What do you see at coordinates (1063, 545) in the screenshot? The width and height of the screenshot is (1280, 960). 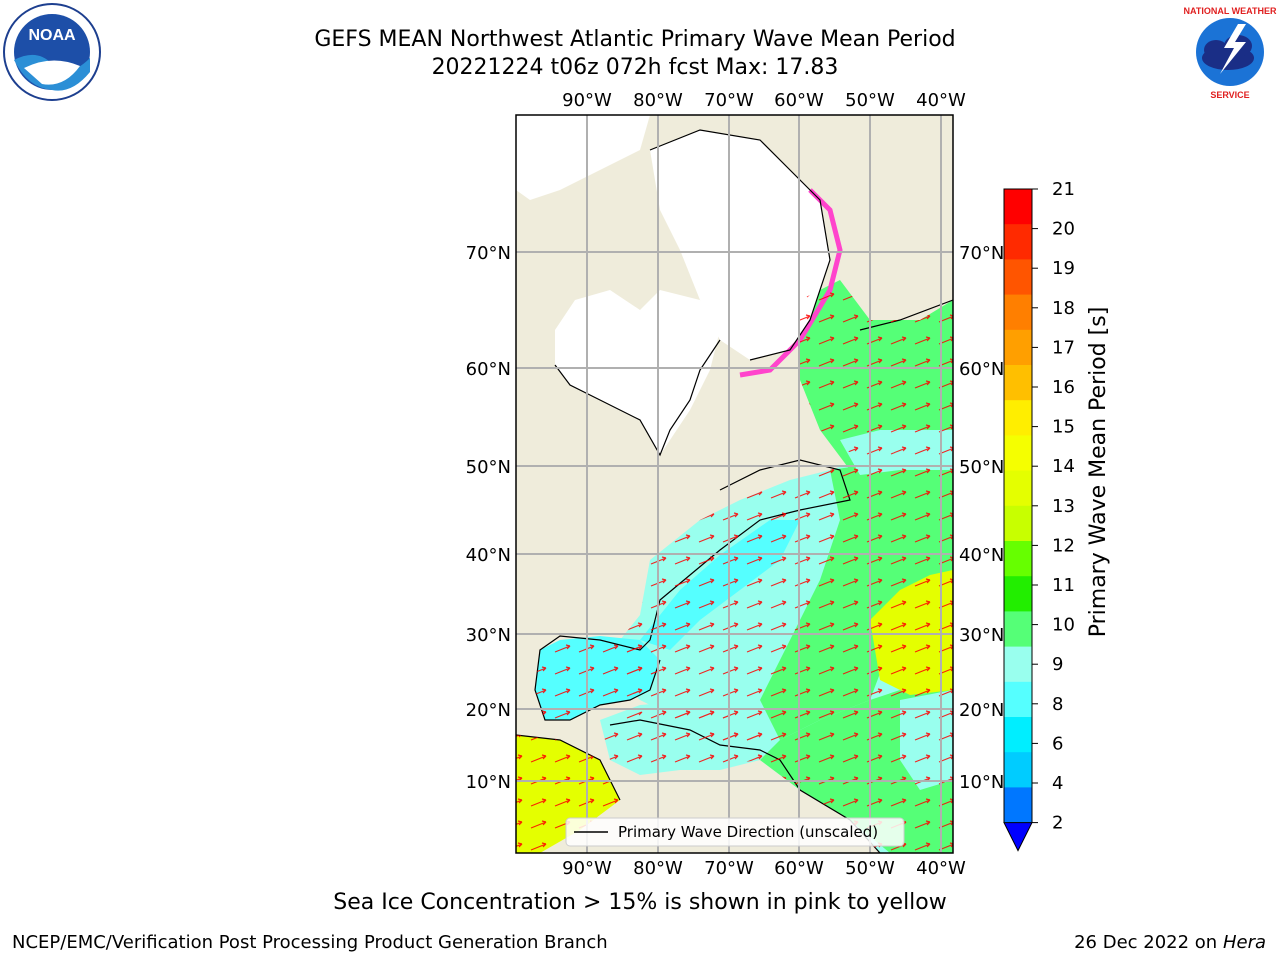 I see `colorbar-tick-label: 12` at bounding box center [1063, 545].